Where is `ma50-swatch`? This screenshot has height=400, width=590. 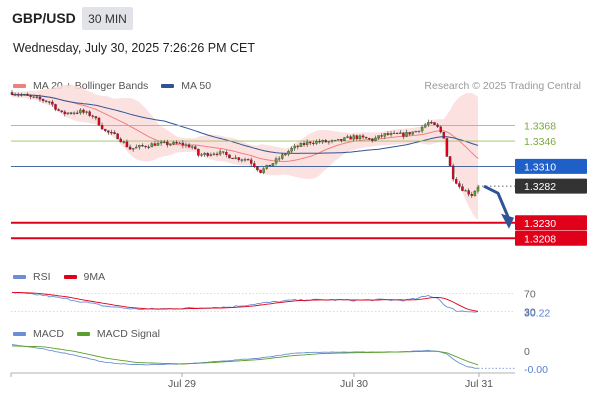
ma50-swatch is located at coordinates (168, 86).